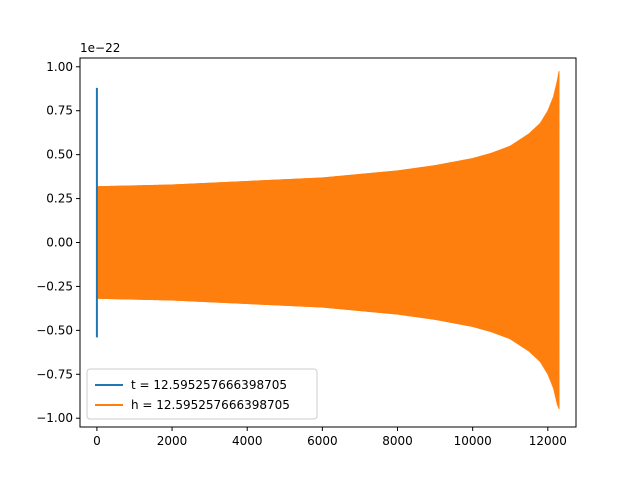  What do you see at coordinates (59, 111) in the screenshot?
I see `y-tick-label: 0.75` at bounding box center [59, 111].